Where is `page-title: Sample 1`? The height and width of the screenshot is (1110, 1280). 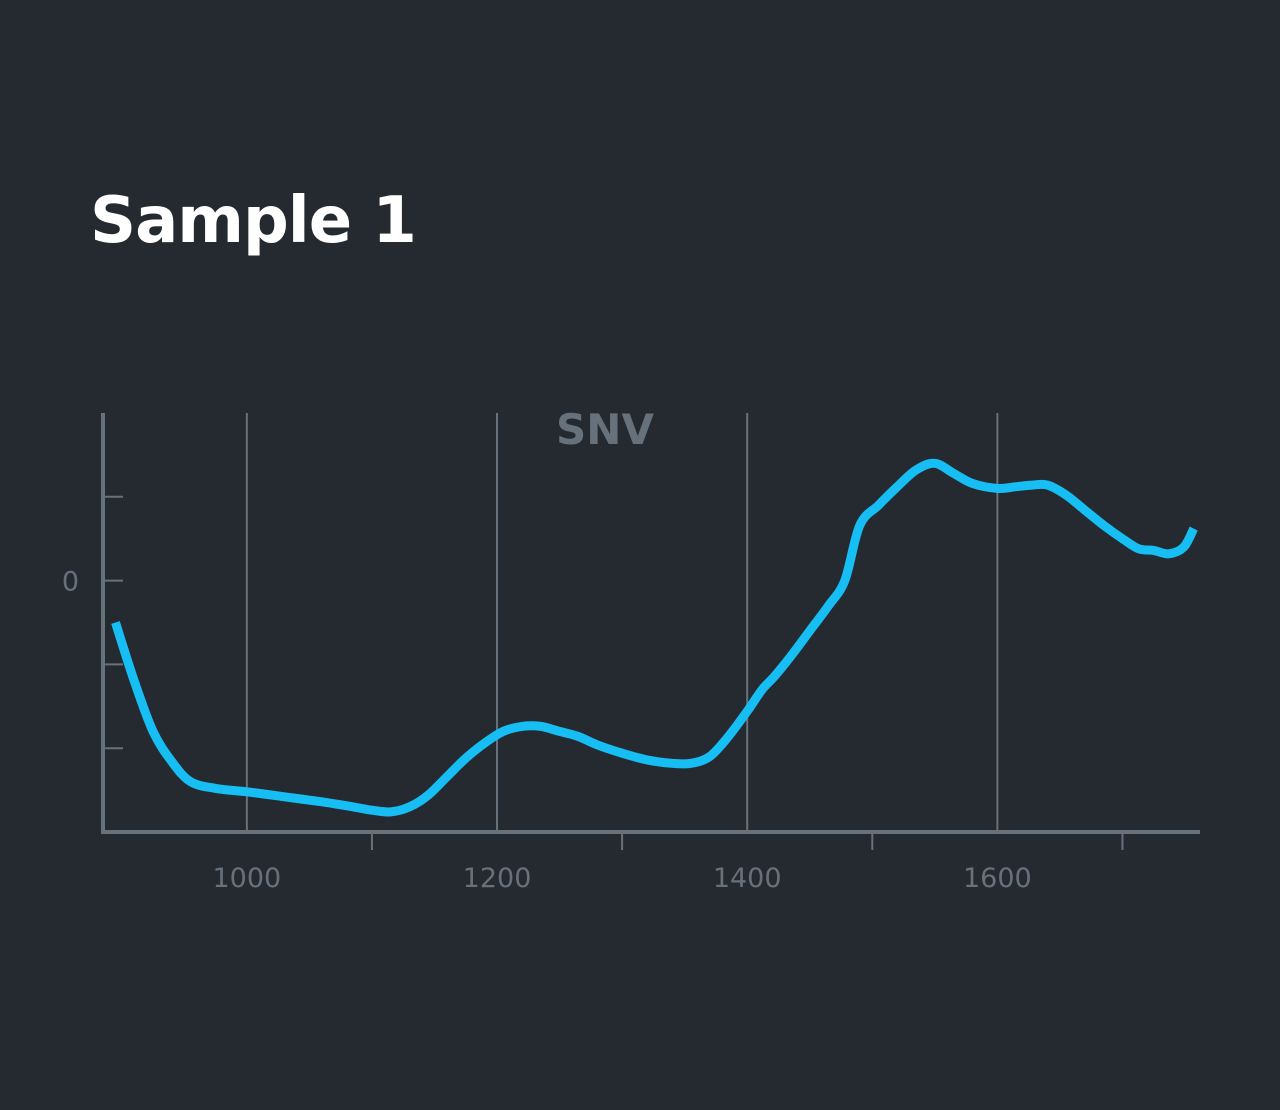
page-title: Sample 1 is located at coordinates (253, 221).